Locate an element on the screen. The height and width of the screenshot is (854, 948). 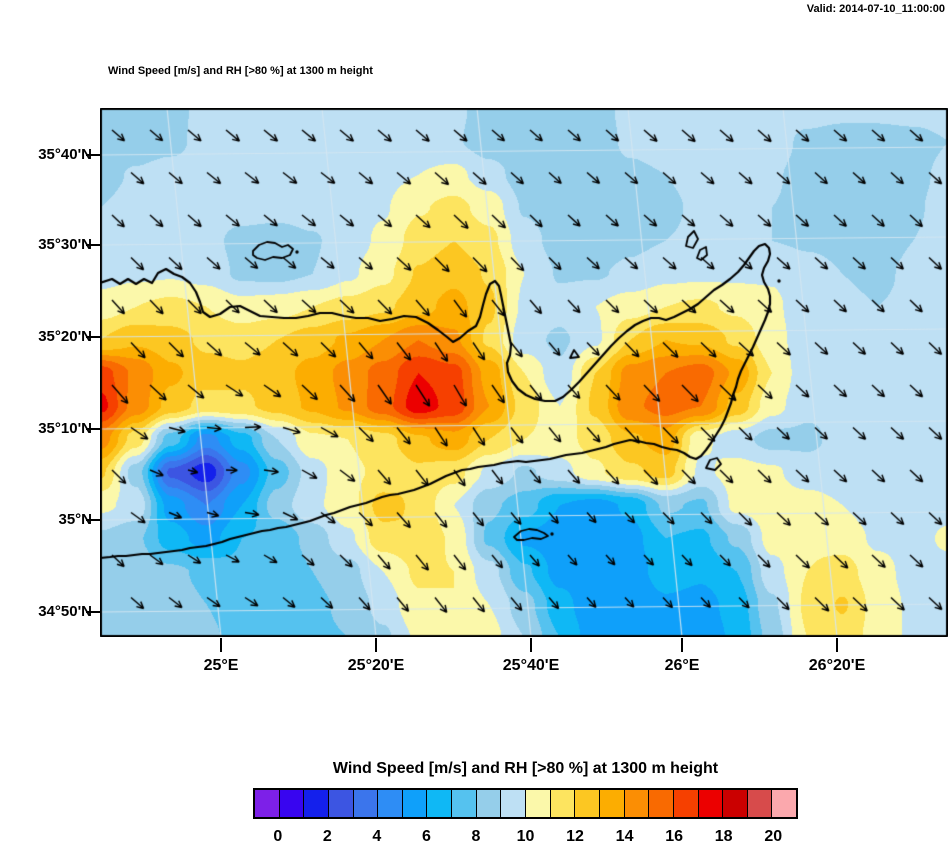
valid-time-label: Valid: 2014-07-10_11:00:00 is located at coordinates (875, 9).